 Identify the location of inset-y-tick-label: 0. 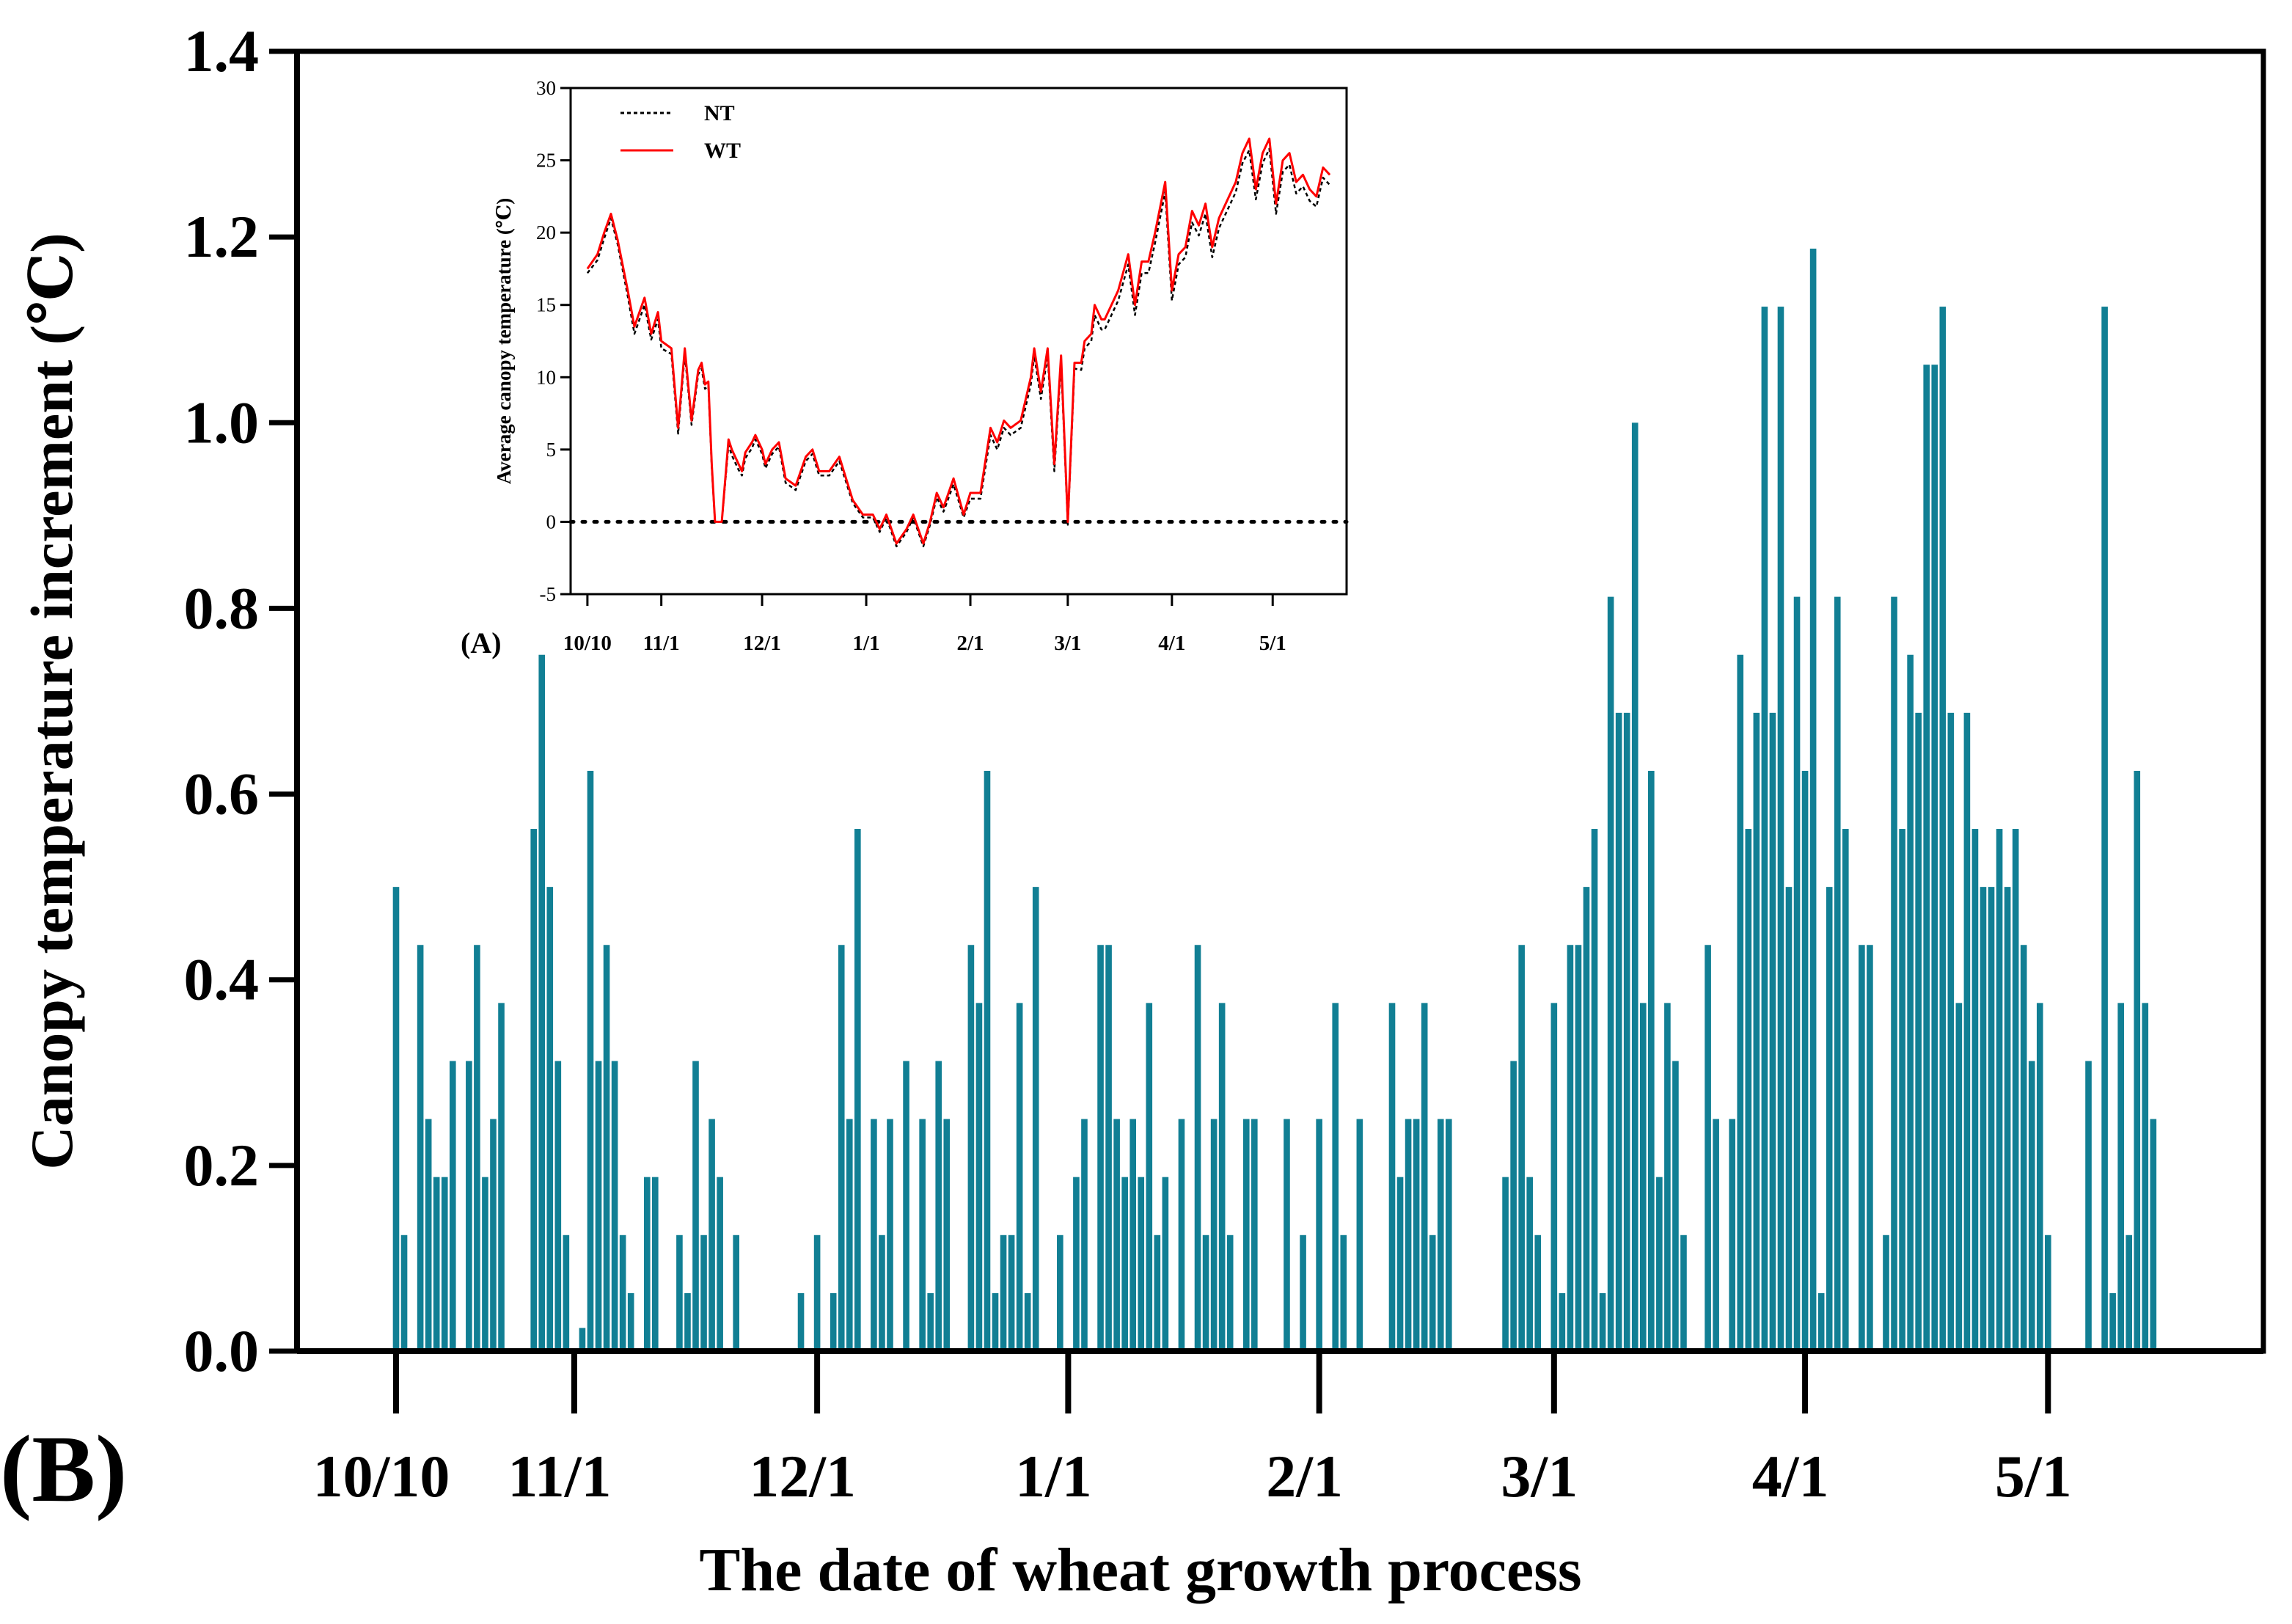
(551, 522).